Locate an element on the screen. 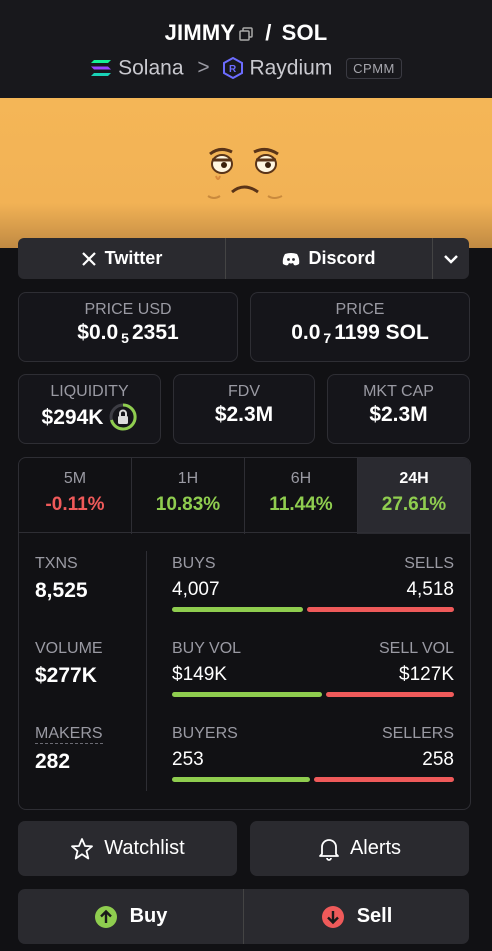 The height and width of the screenshot is (951, 492). alerts-label: Alerts is located at coordinates (375, 848).